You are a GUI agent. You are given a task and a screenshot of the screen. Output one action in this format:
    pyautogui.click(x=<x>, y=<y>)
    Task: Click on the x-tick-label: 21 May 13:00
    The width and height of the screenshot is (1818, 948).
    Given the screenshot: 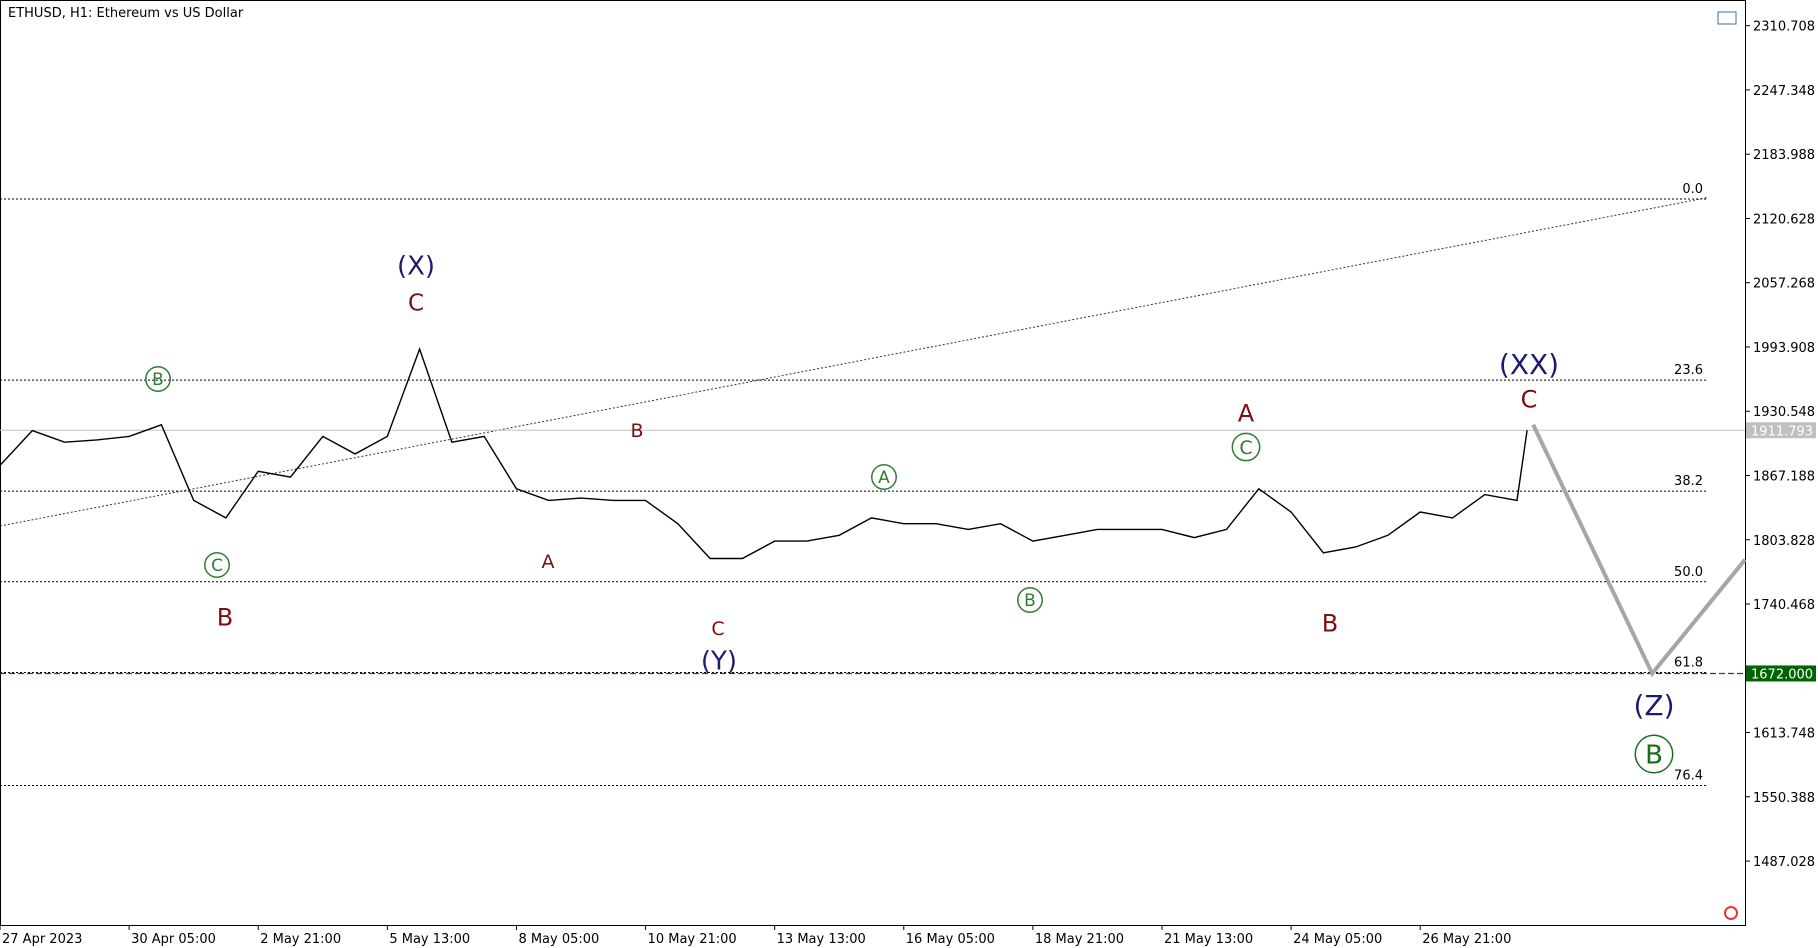 What is the action you would take?
    pyautogui.click(x=1208, y=939)
    